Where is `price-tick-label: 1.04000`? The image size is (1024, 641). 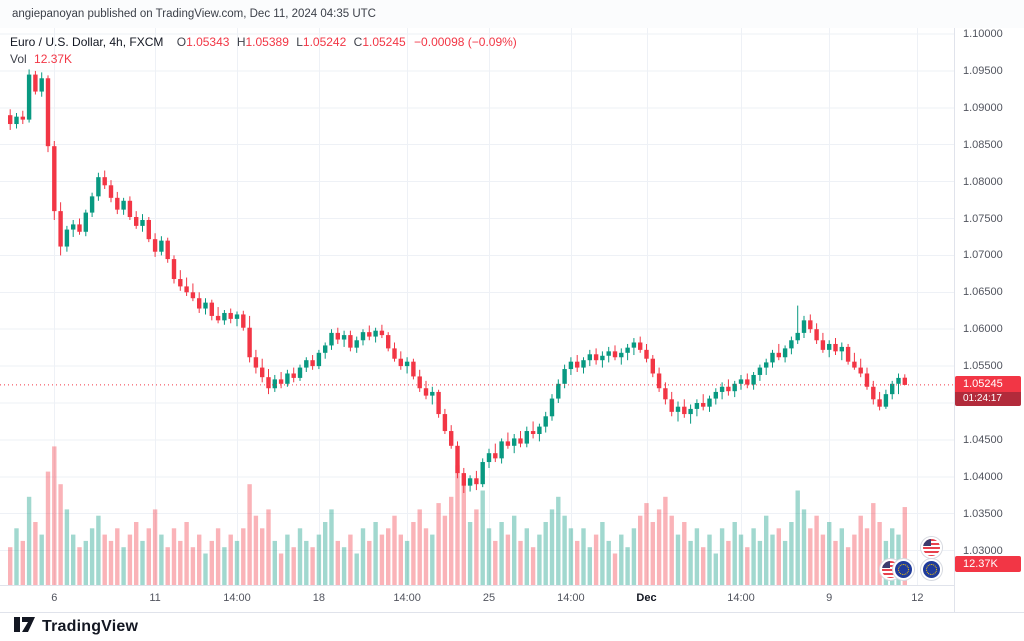
price-tick-label: 1.04000 is located at coordinates (983, 476).